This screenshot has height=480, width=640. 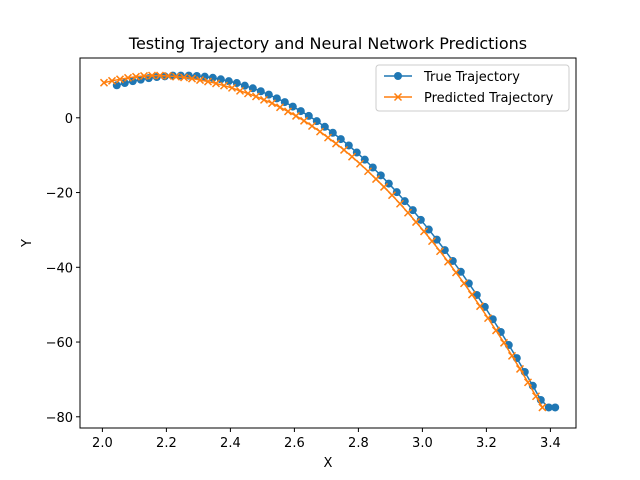 I want to click on x-tick-label: 2.4, so click(x=230, y=443).